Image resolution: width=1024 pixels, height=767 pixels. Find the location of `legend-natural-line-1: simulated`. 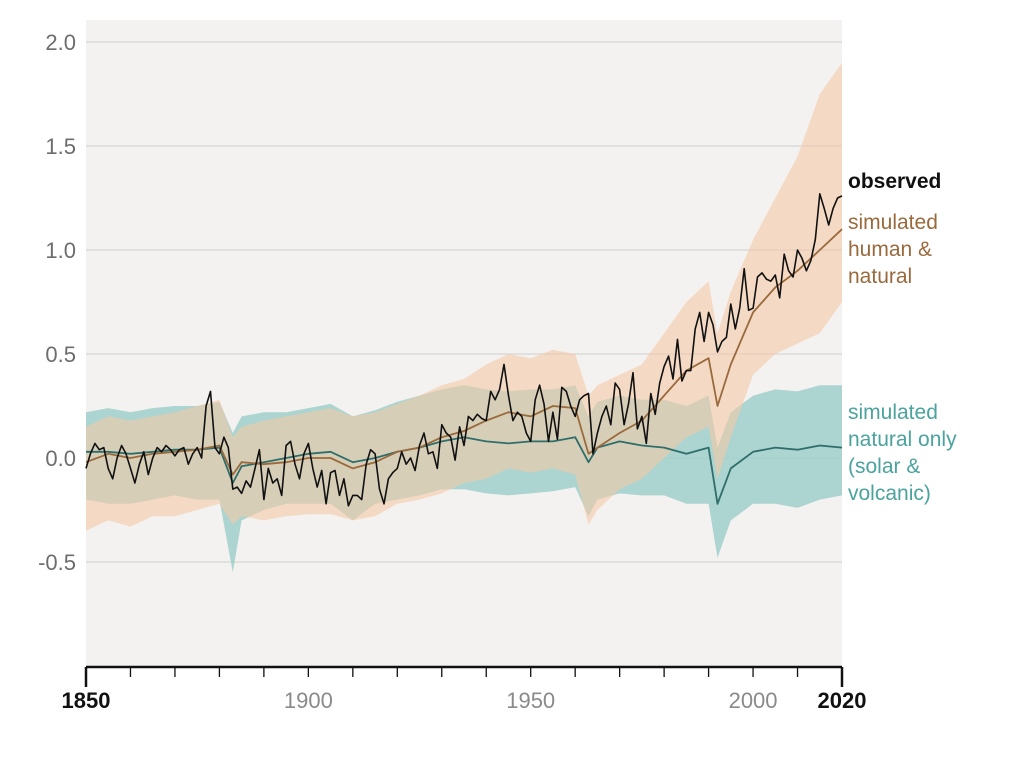

legend-natural-line-1: simulated is located at coordinates (893, 412).